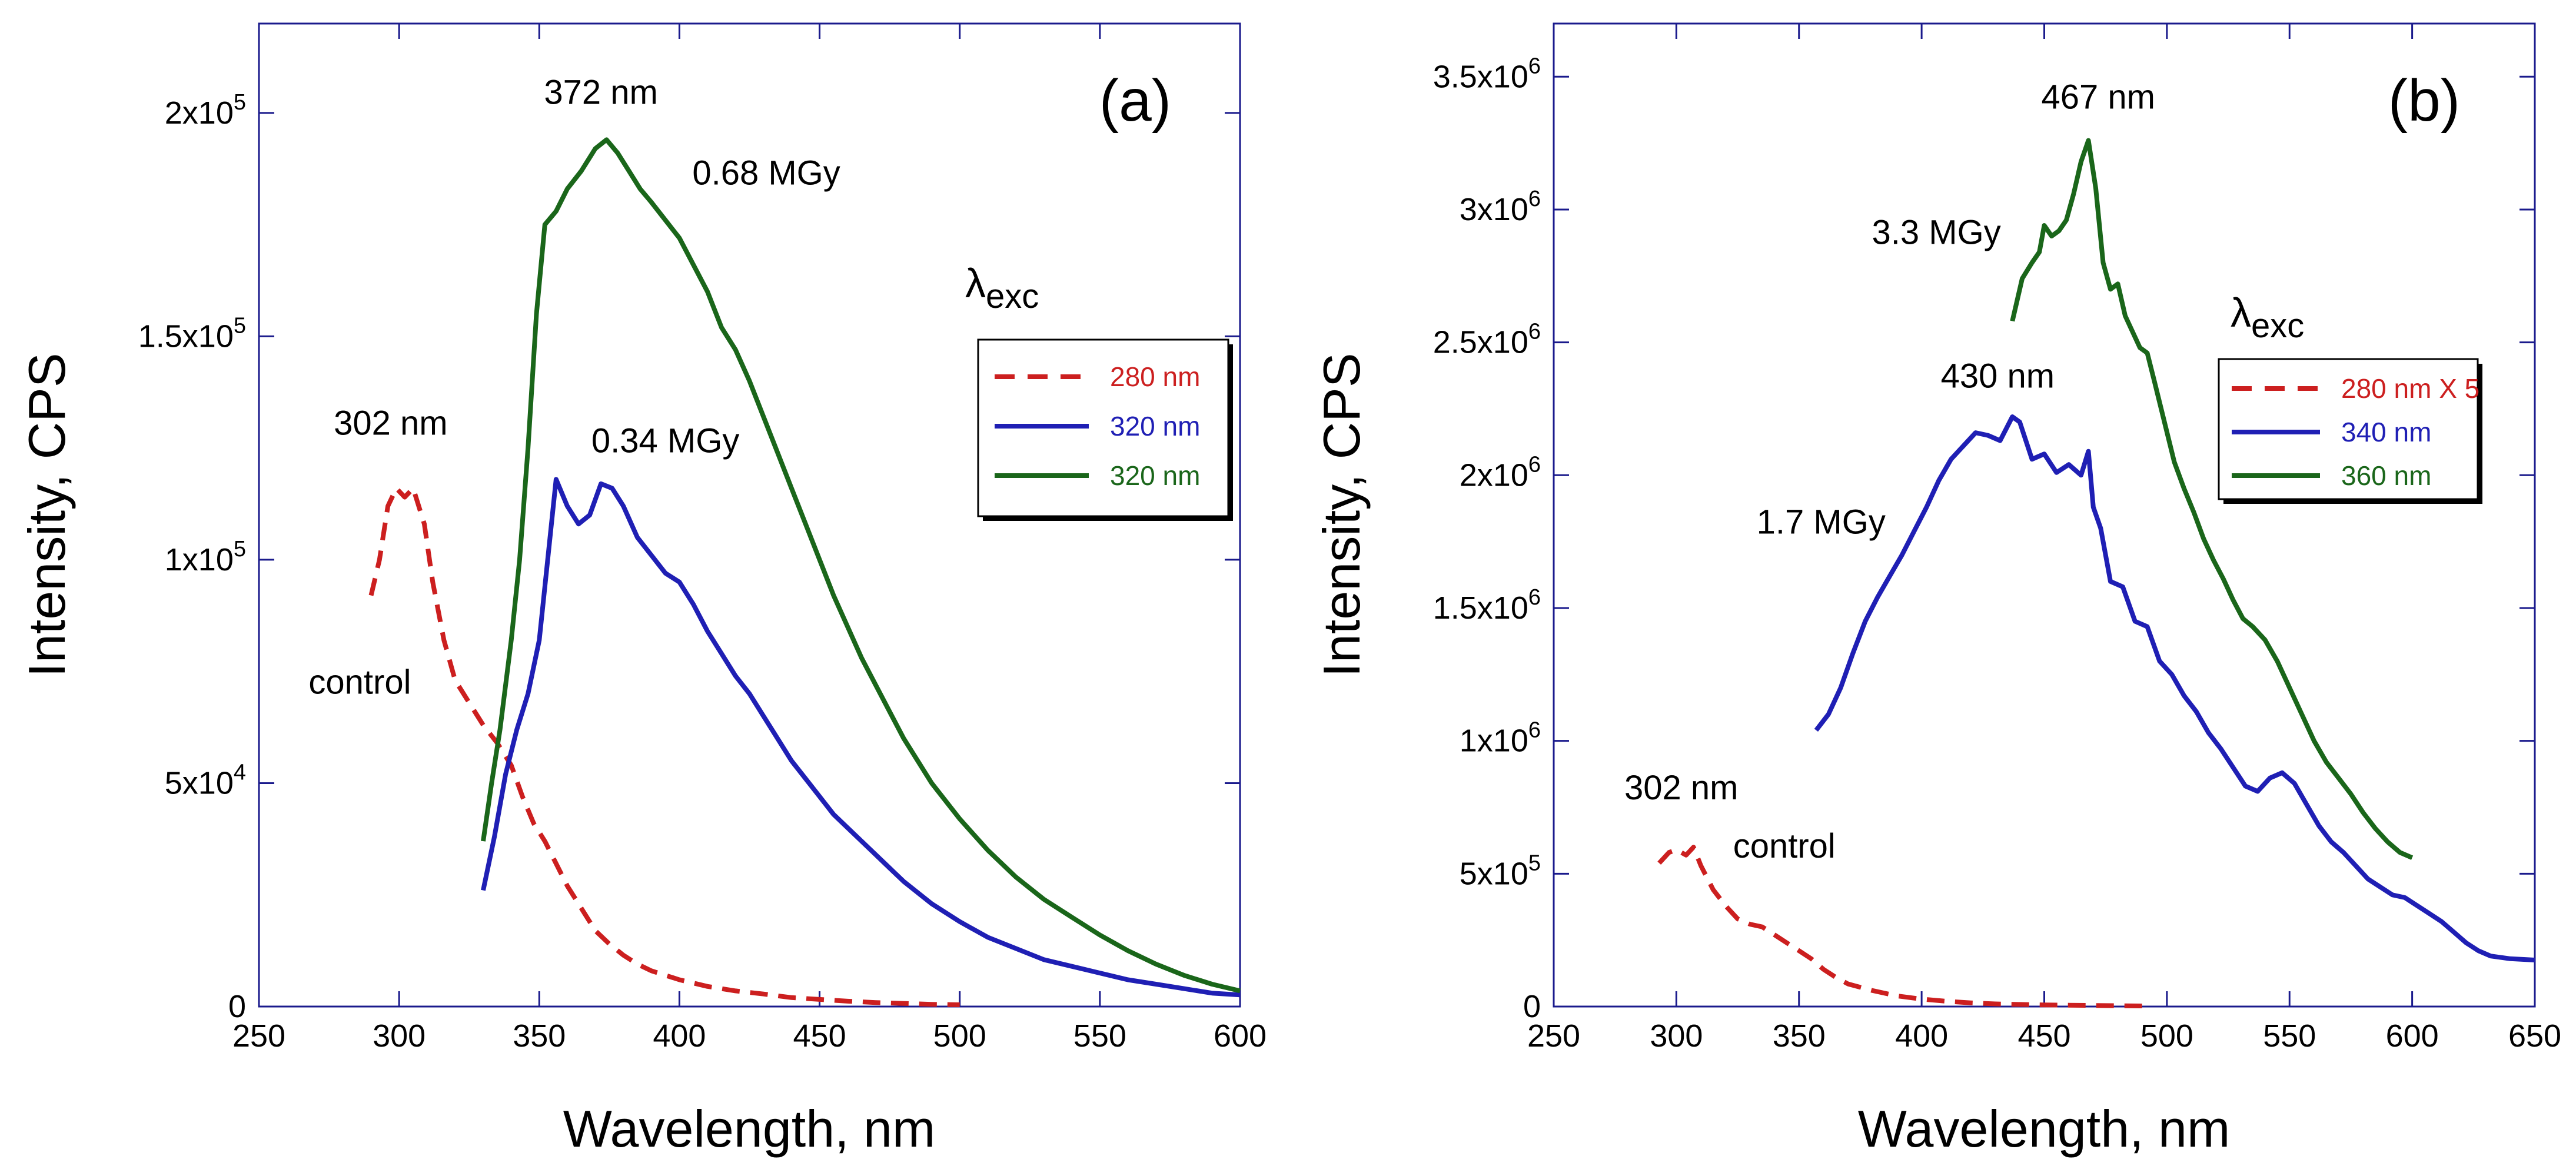 The image size is (2576, 1169). What do you see at coordinates (1494, 209) in the screenshot?
I see `y-tick-mantissa: 3x10` at bounding box center [1494, 209].